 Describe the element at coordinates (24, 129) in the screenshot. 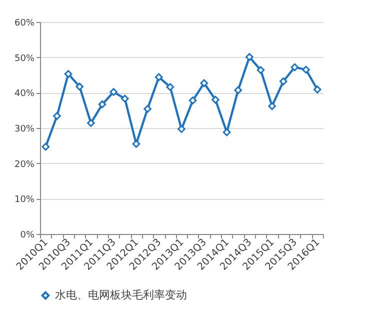

I see `y-tick-label: 30%` at that location.